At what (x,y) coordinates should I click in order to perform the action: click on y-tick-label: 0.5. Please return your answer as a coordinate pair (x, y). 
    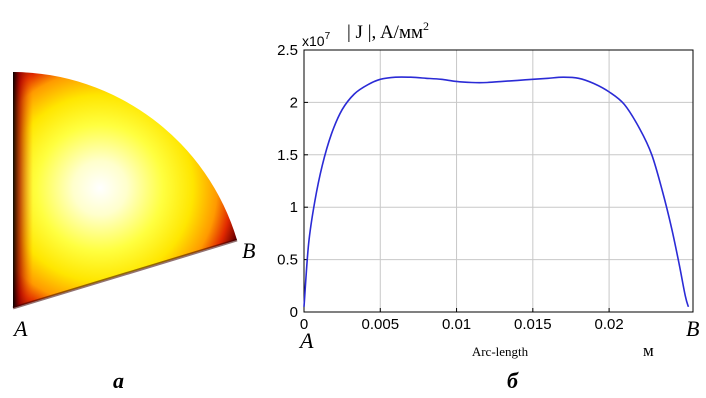
    Looking at the image, I should click on (287, 260).